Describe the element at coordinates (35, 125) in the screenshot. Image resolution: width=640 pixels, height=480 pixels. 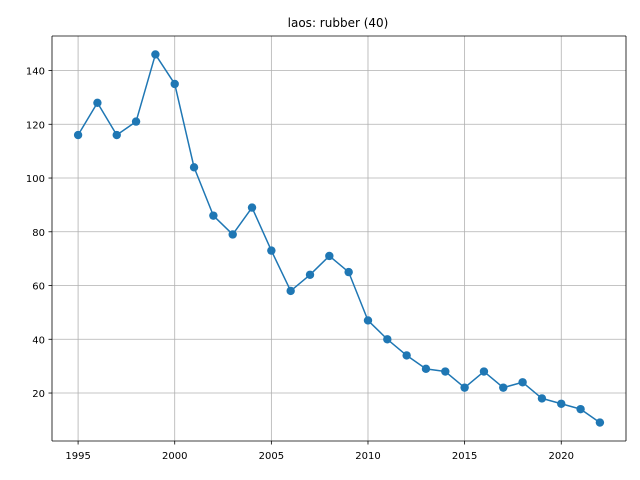
I see `y-tick-label: 120` at that location.